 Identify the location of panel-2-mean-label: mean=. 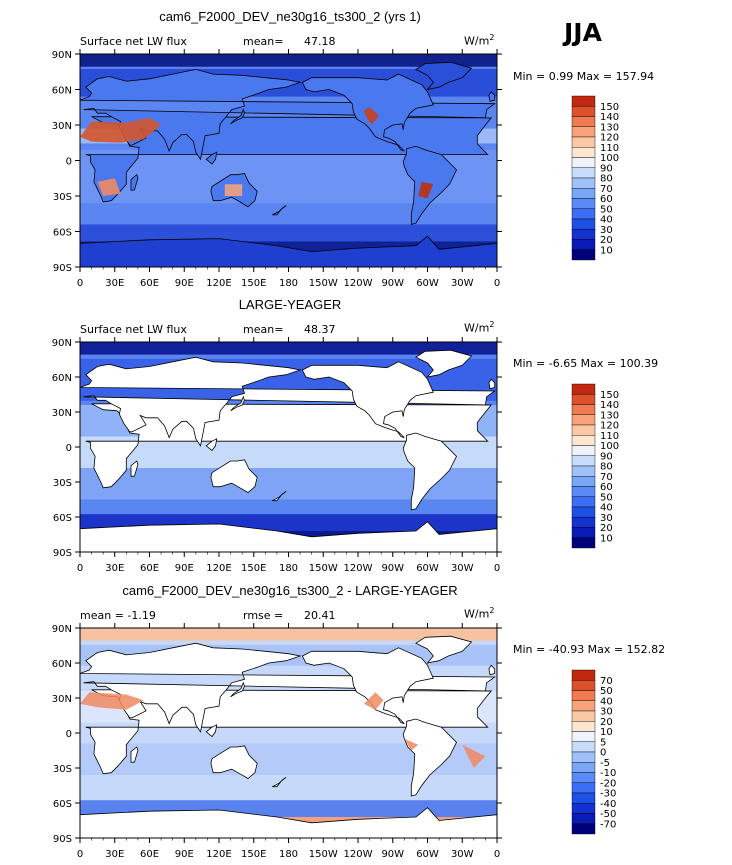
(263, 329).